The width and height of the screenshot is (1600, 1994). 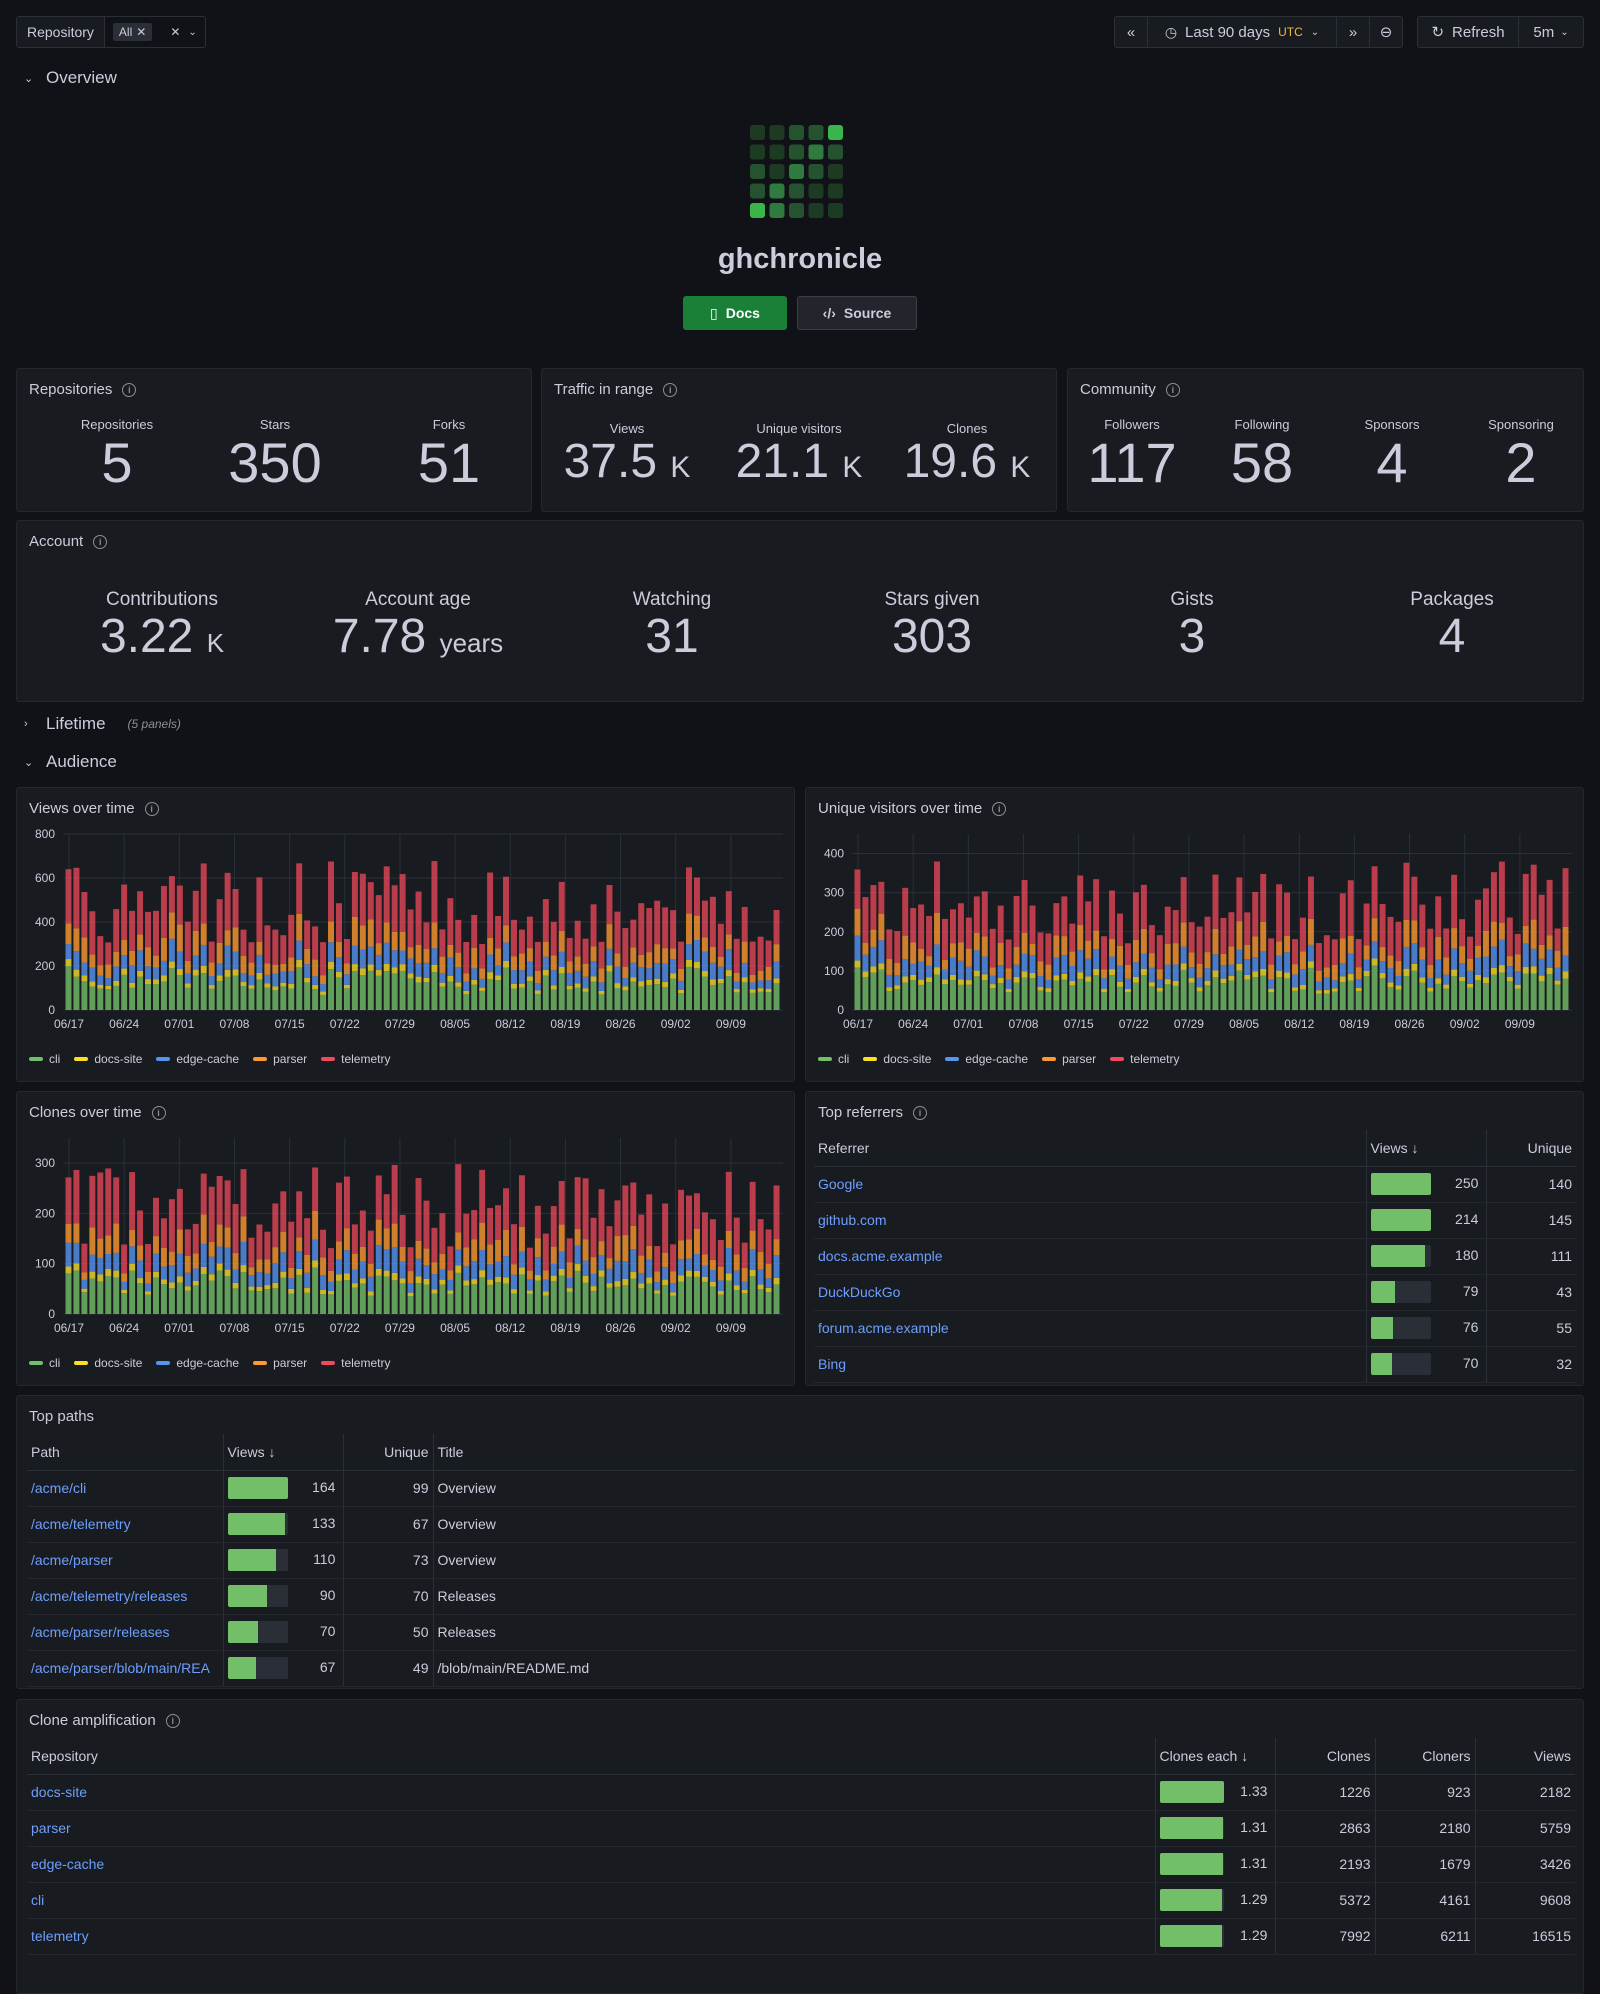 I want to click on path-link: /acme/telemetry/releases, so click(x=125, y=1596).